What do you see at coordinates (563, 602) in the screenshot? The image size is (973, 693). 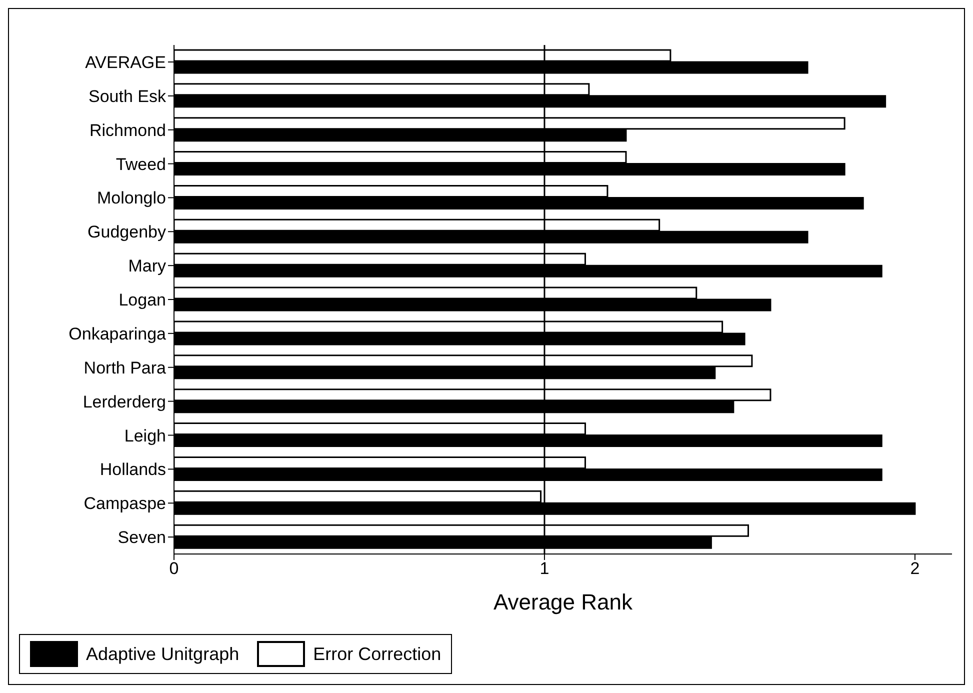 I see `x-axis-title: Average Rank` at bounding box center [563, 602].